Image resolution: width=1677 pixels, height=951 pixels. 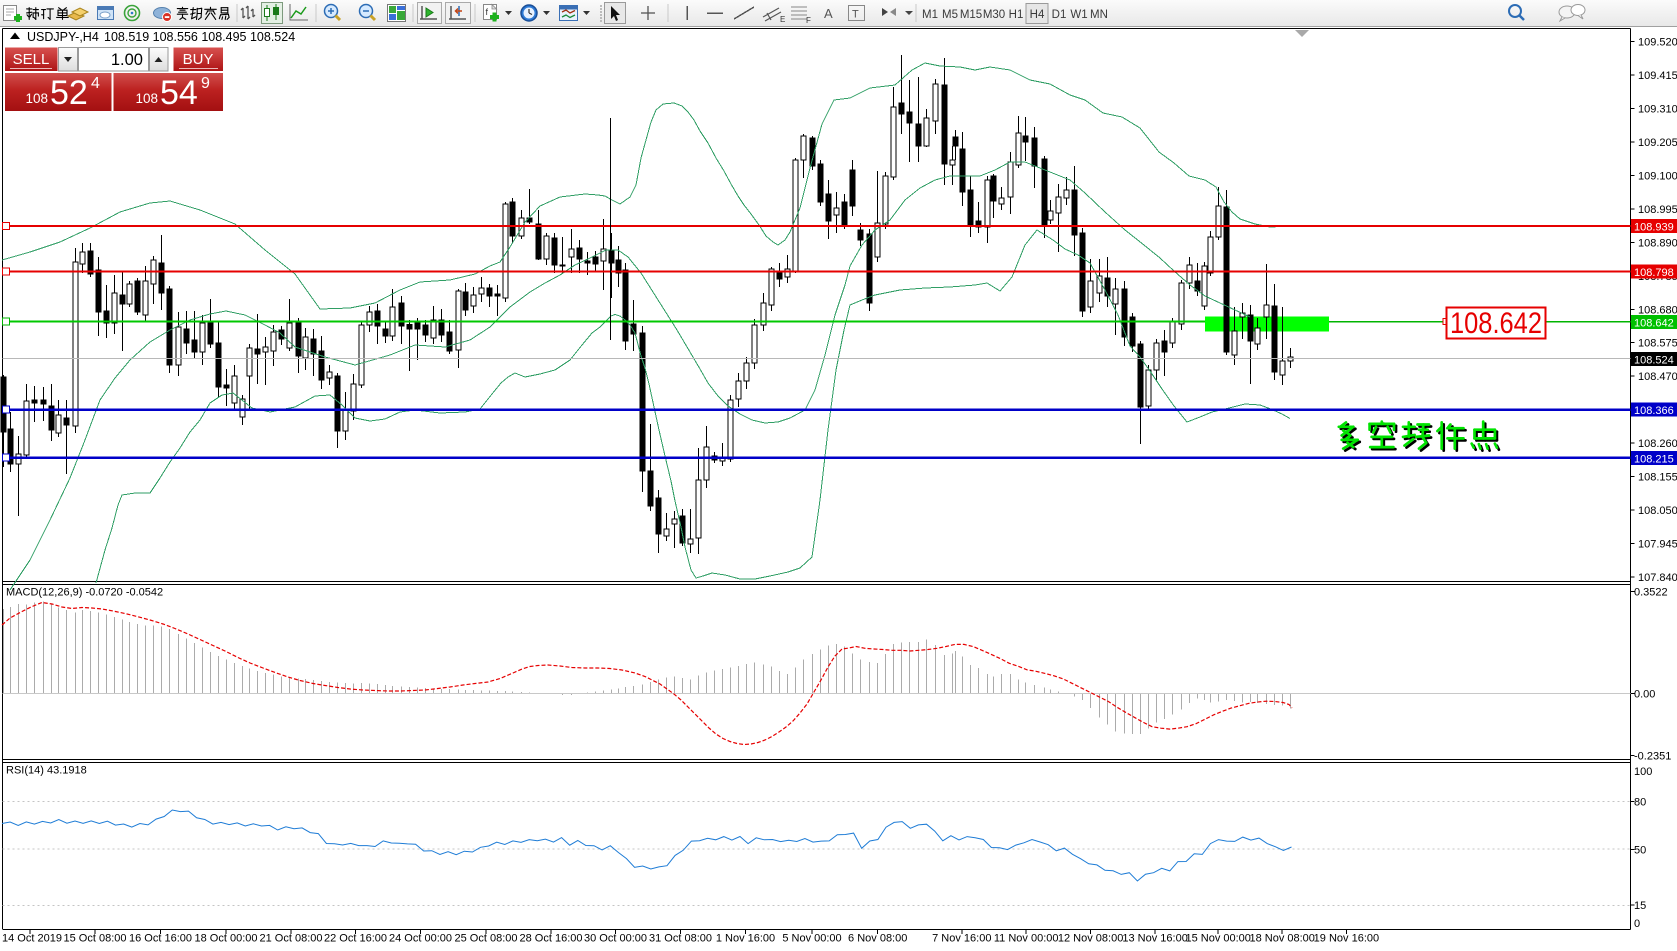 What do you see at coordinates (1078, 15) in the screenshot?
I see `svg-text: W1` at bounding box center [1078, 15].